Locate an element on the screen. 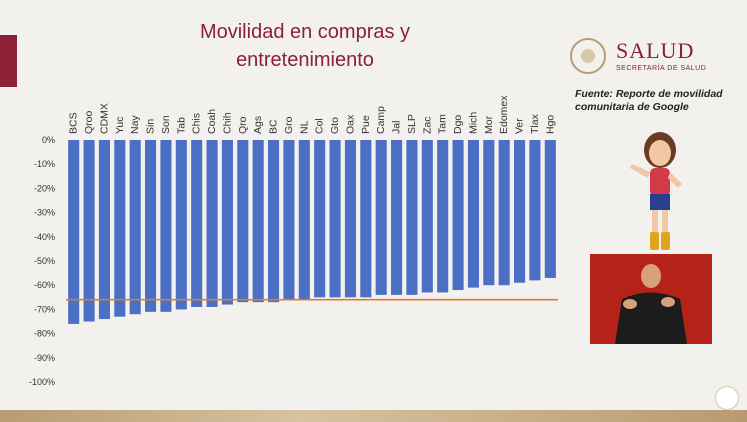 The height and width of the screenshot is (422, 747). bar-slp is located at coordinates (412, 217).